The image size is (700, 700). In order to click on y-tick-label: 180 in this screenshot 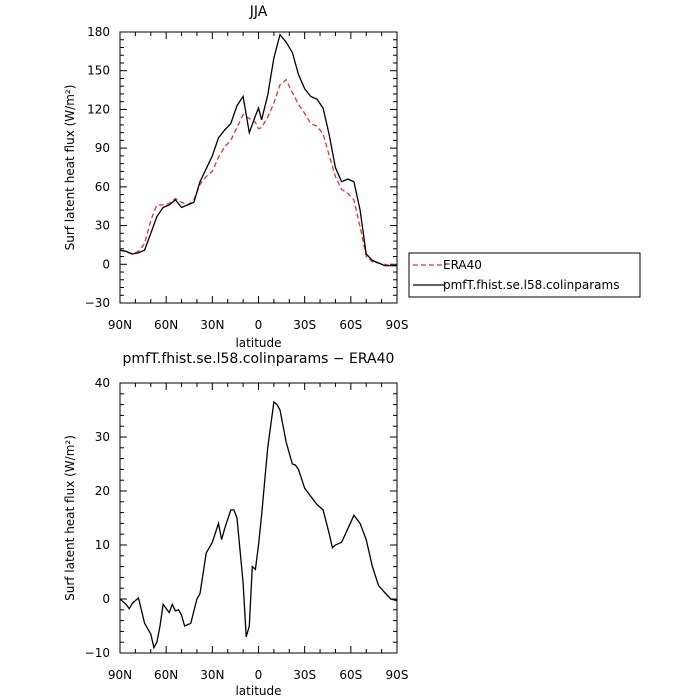, I will do `click(98, 32)`.